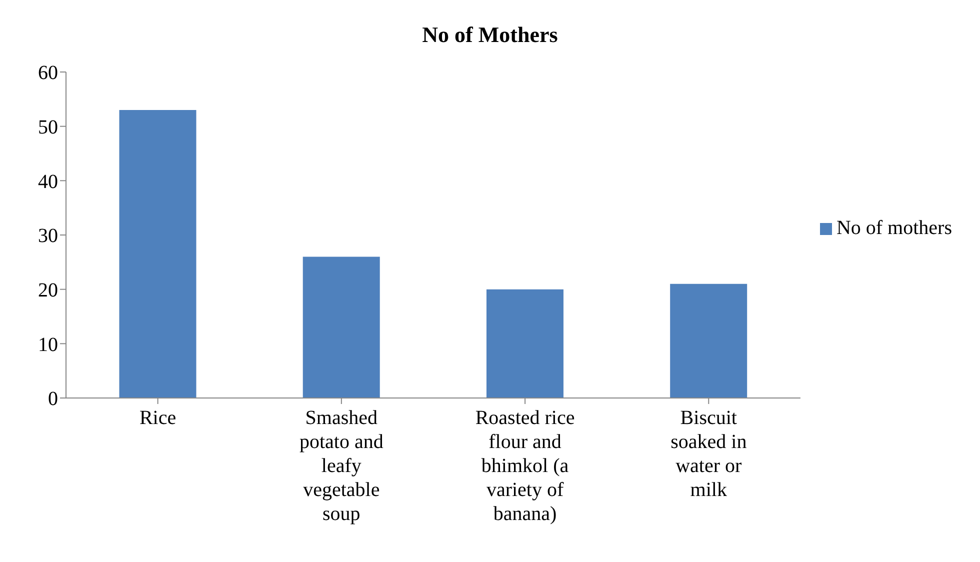  What do you see at coordinates (48, 181) in the screenshot?
I see `y-tick-label: 40` at bounding box center [48, 181].